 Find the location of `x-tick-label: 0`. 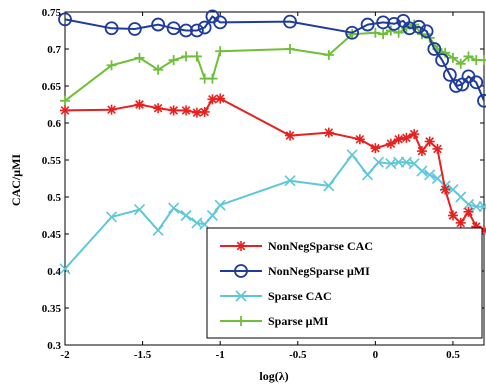

x-tick-label: 0 is located at coordinates (376, 355).